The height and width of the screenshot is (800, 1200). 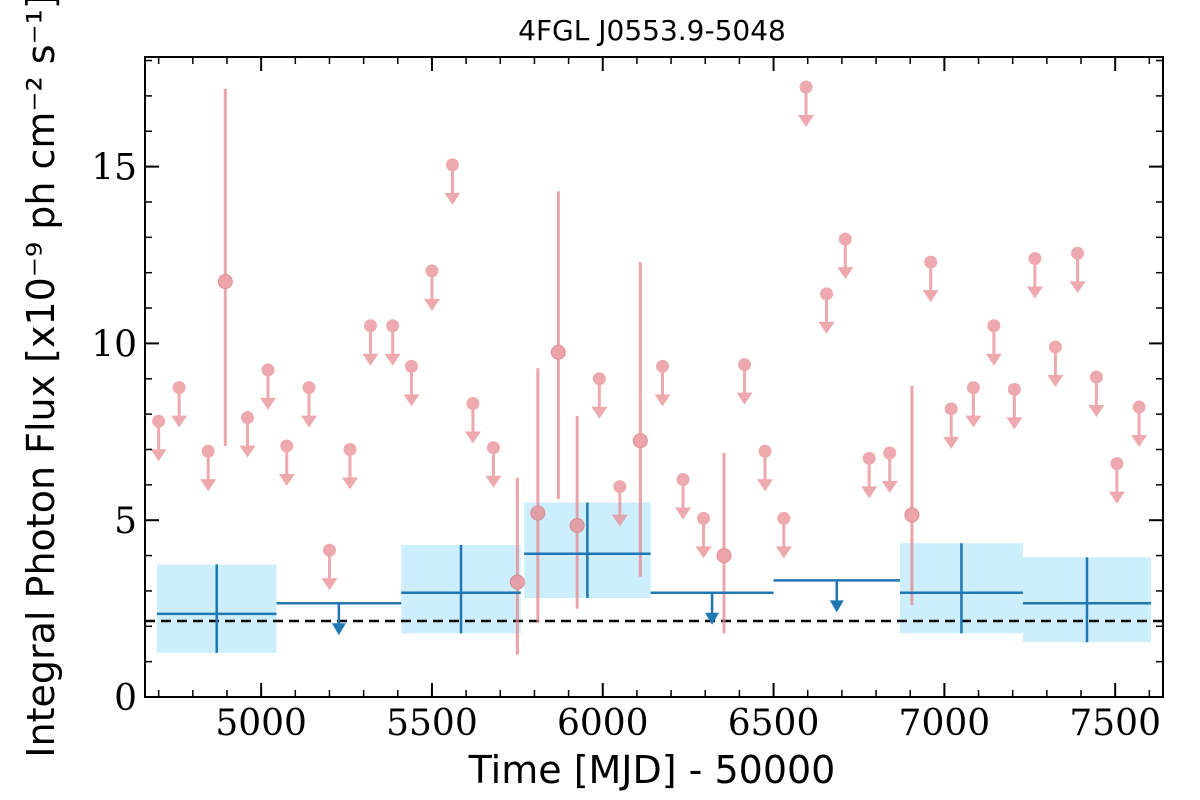 What do you see at coordinates (114, 344) in the screenshot?
I see `y-tick-label: 10` at bounding box center [114, 344].